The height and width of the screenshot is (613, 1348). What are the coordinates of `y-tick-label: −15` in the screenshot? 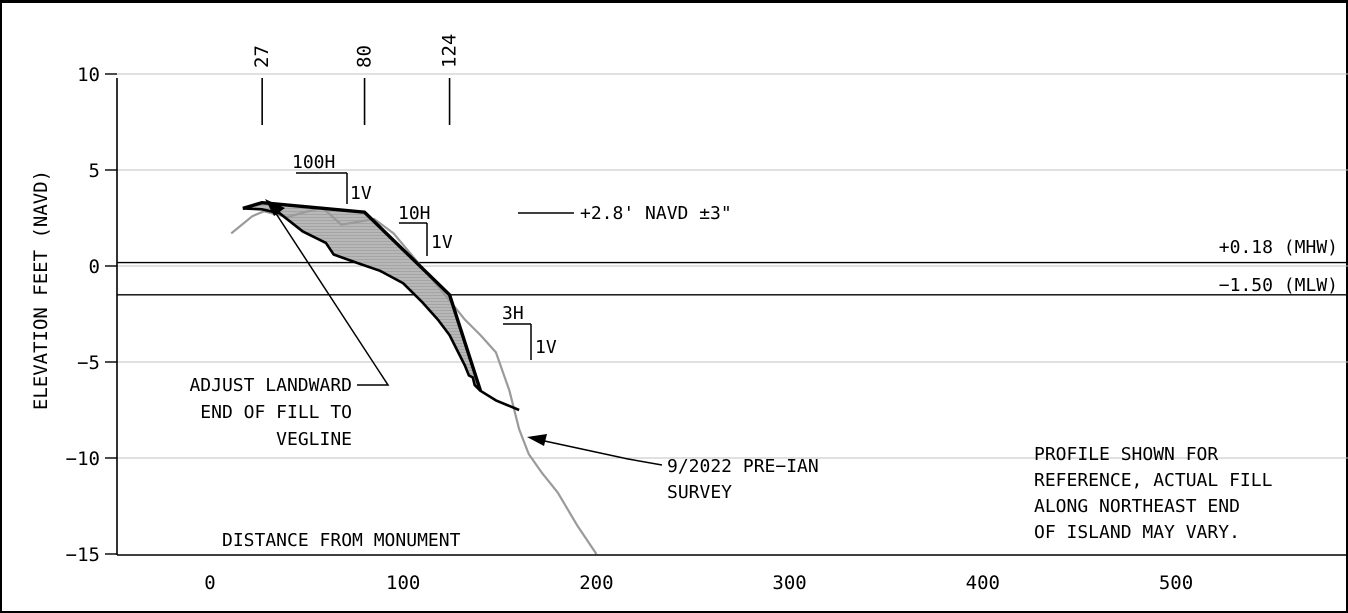 It's located at (83, 555).